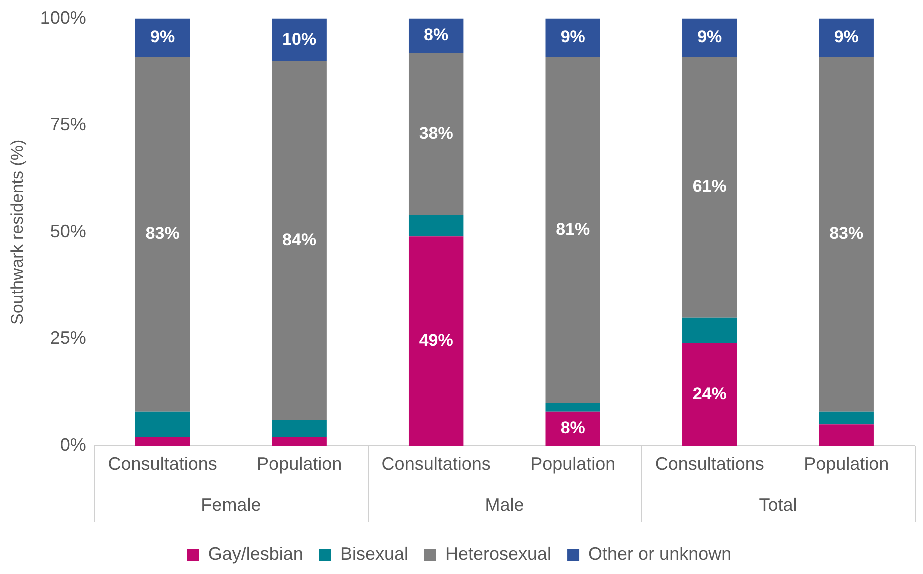  Describe the element at coordinates (504, 504) in the screenshot. I see `text: Male` at that location.